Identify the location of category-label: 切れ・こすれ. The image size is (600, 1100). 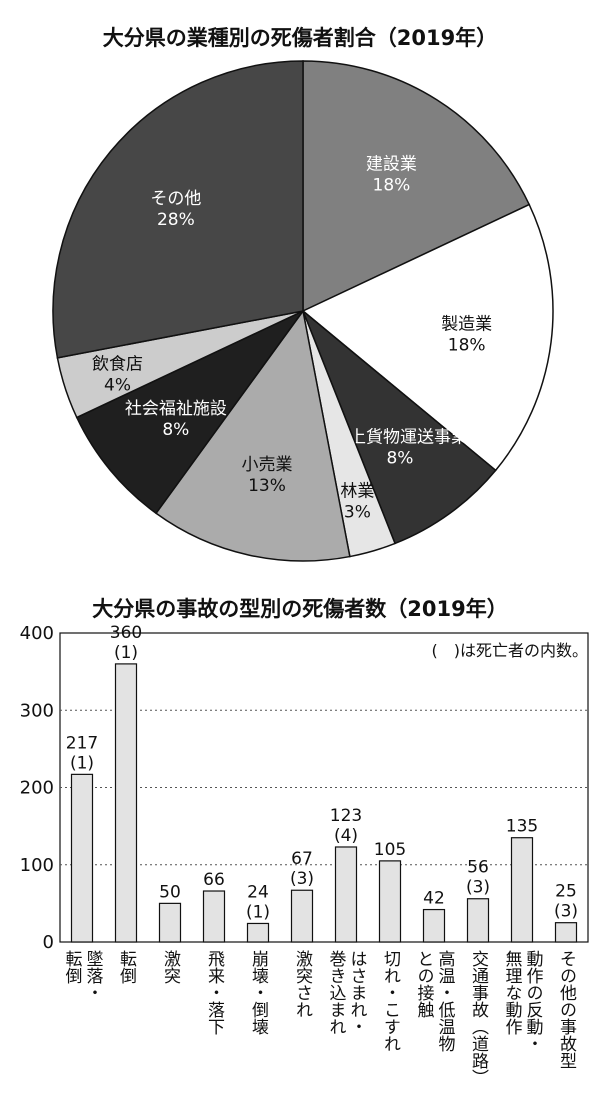
(390, 1001).